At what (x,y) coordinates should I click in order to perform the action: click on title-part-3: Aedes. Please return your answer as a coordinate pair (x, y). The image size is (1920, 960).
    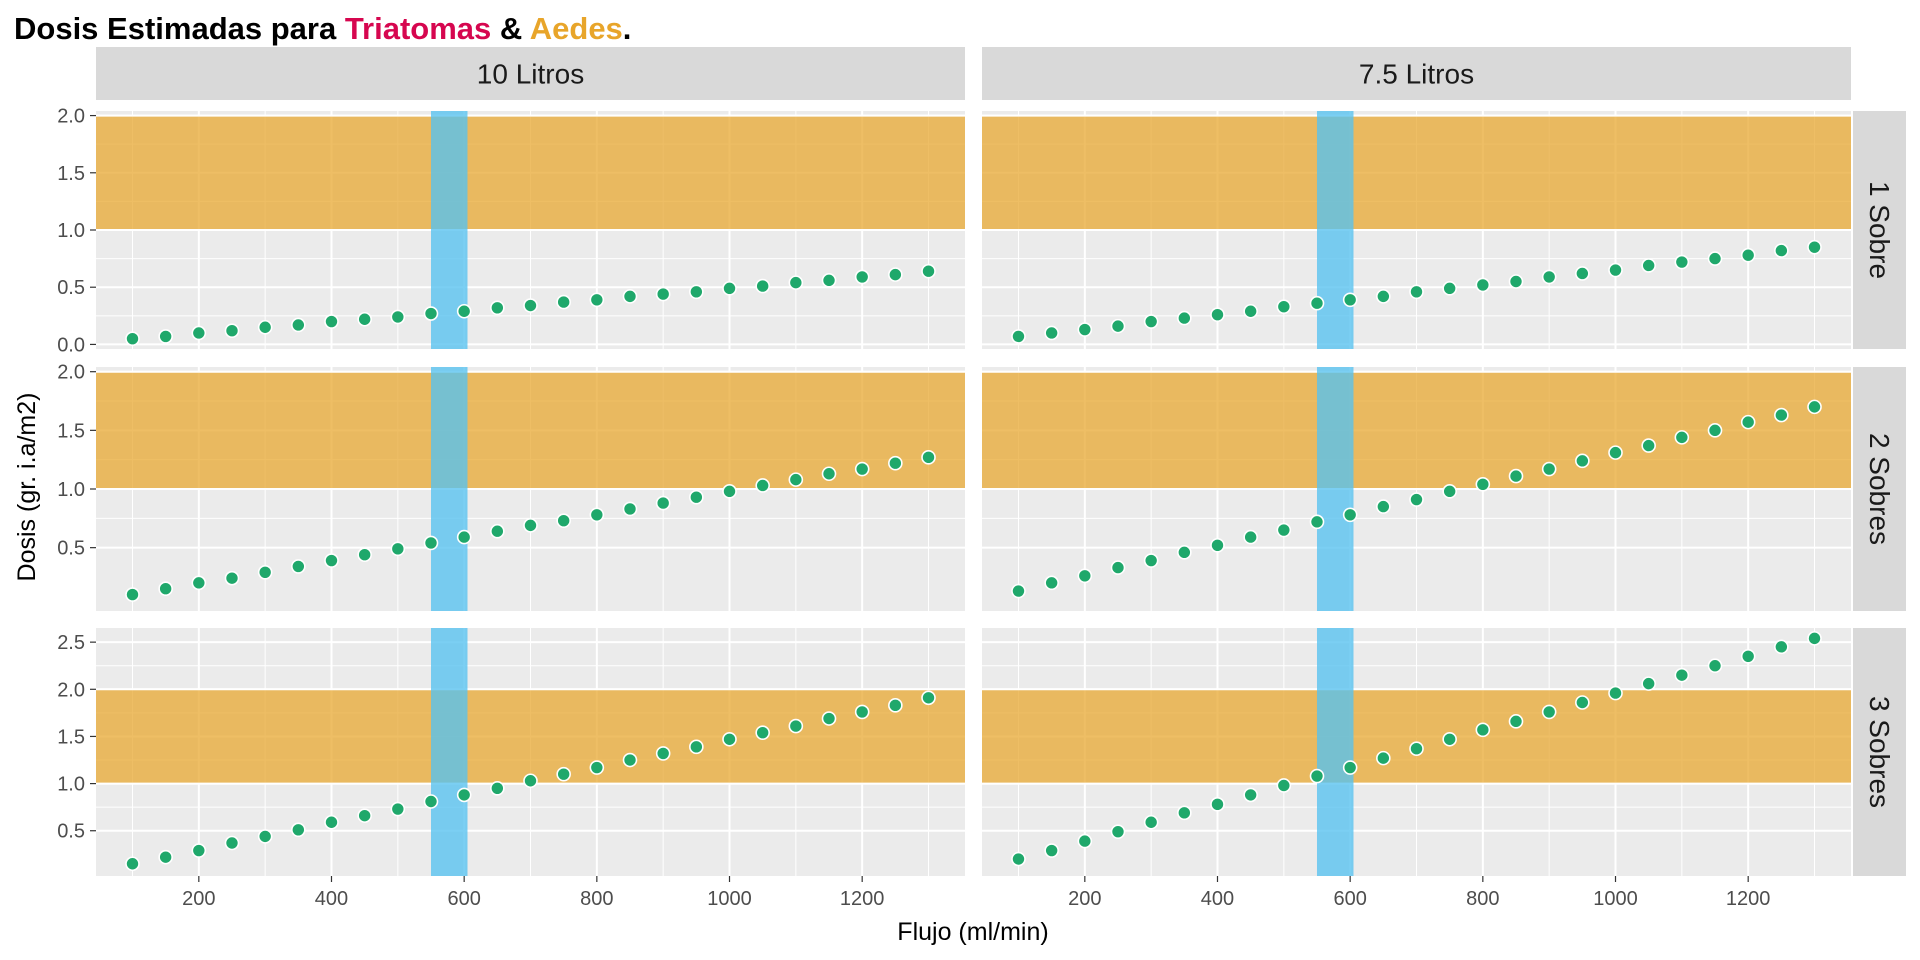
    Looking at the image, I should click on (576, 28).